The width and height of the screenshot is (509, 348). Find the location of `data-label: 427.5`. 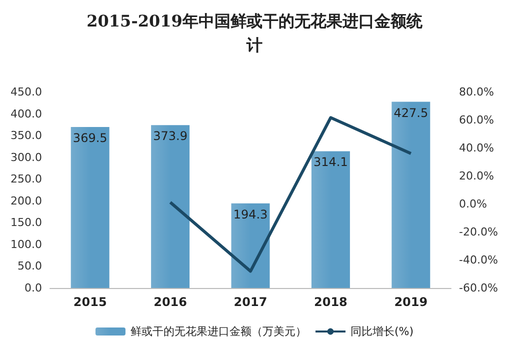

data-label: 427.5 is located at coordinates (411, 113).